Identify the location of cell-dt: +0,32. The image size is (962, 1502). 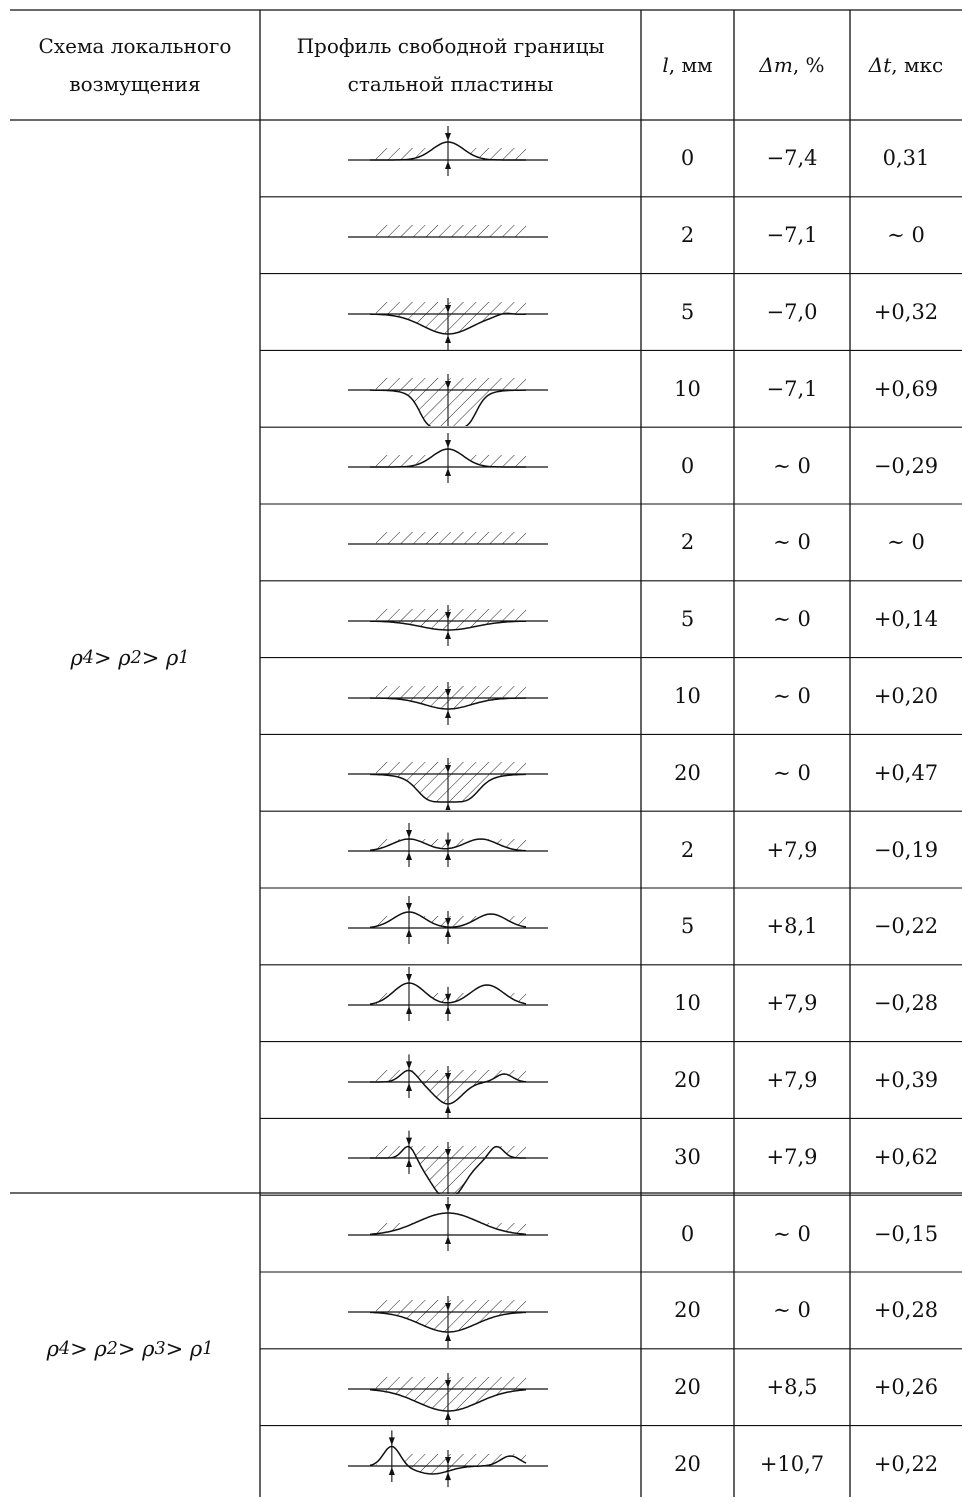
(906, 311).